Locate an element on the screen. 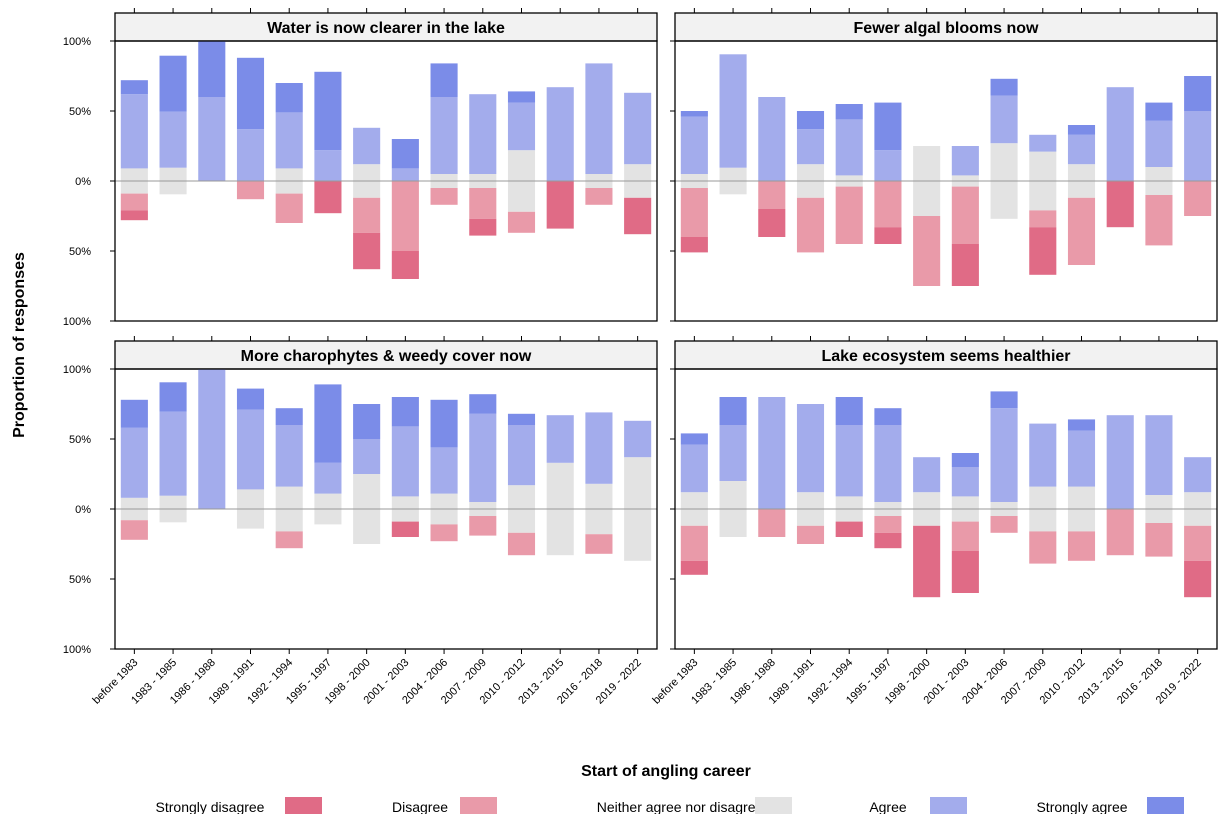 The image size is (1218, 814). y-tick-label: 0% is located at coordinates (83, 510).